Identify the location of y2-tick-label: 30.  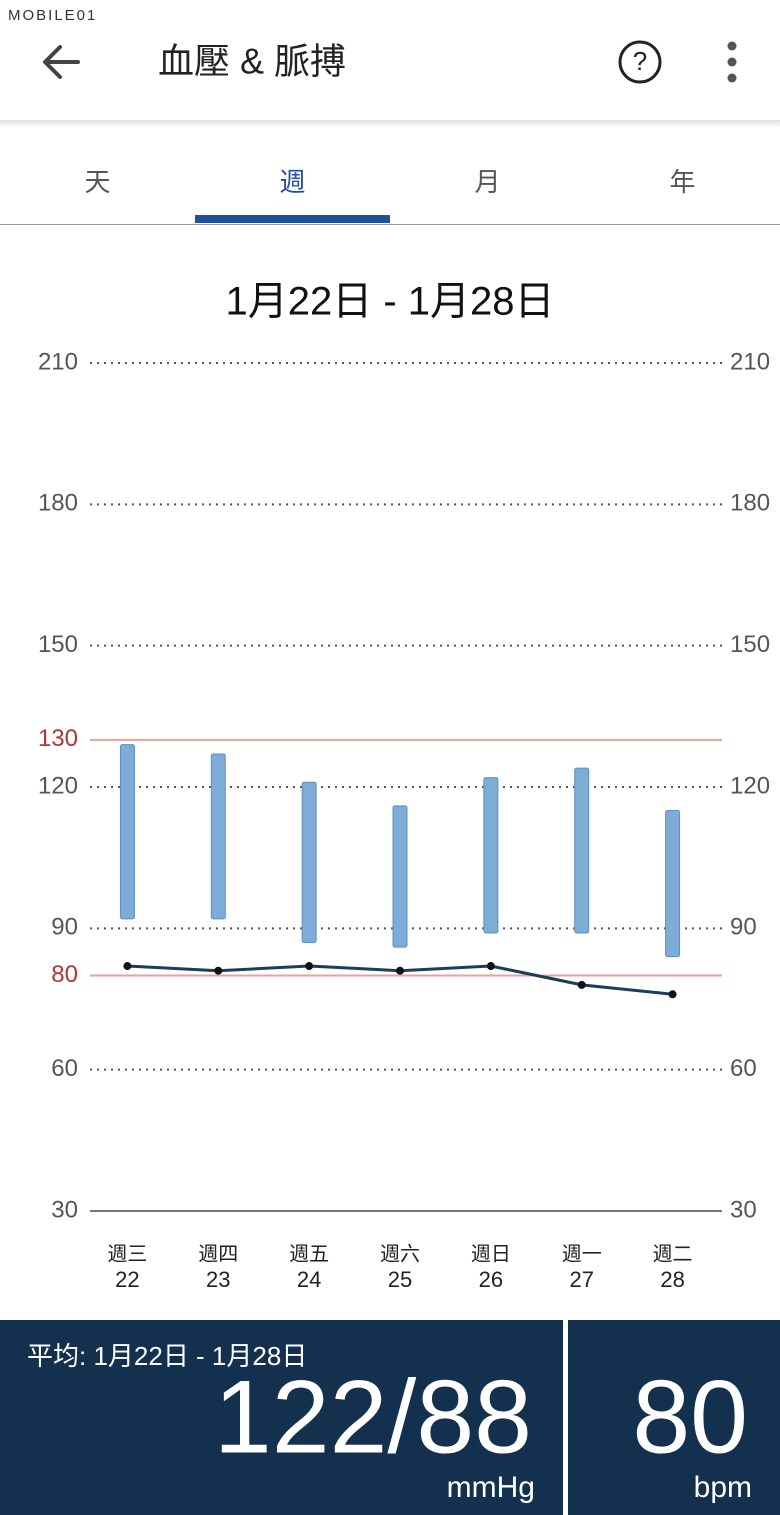
(743, 1209).